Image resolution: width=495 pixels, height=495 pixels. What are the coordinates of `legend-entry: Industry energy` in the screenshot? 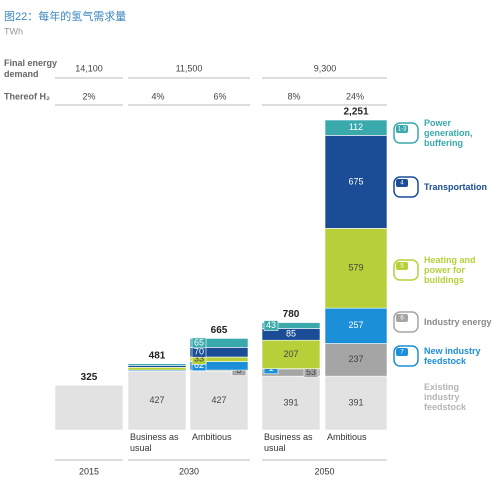 It's located at (458, 322).